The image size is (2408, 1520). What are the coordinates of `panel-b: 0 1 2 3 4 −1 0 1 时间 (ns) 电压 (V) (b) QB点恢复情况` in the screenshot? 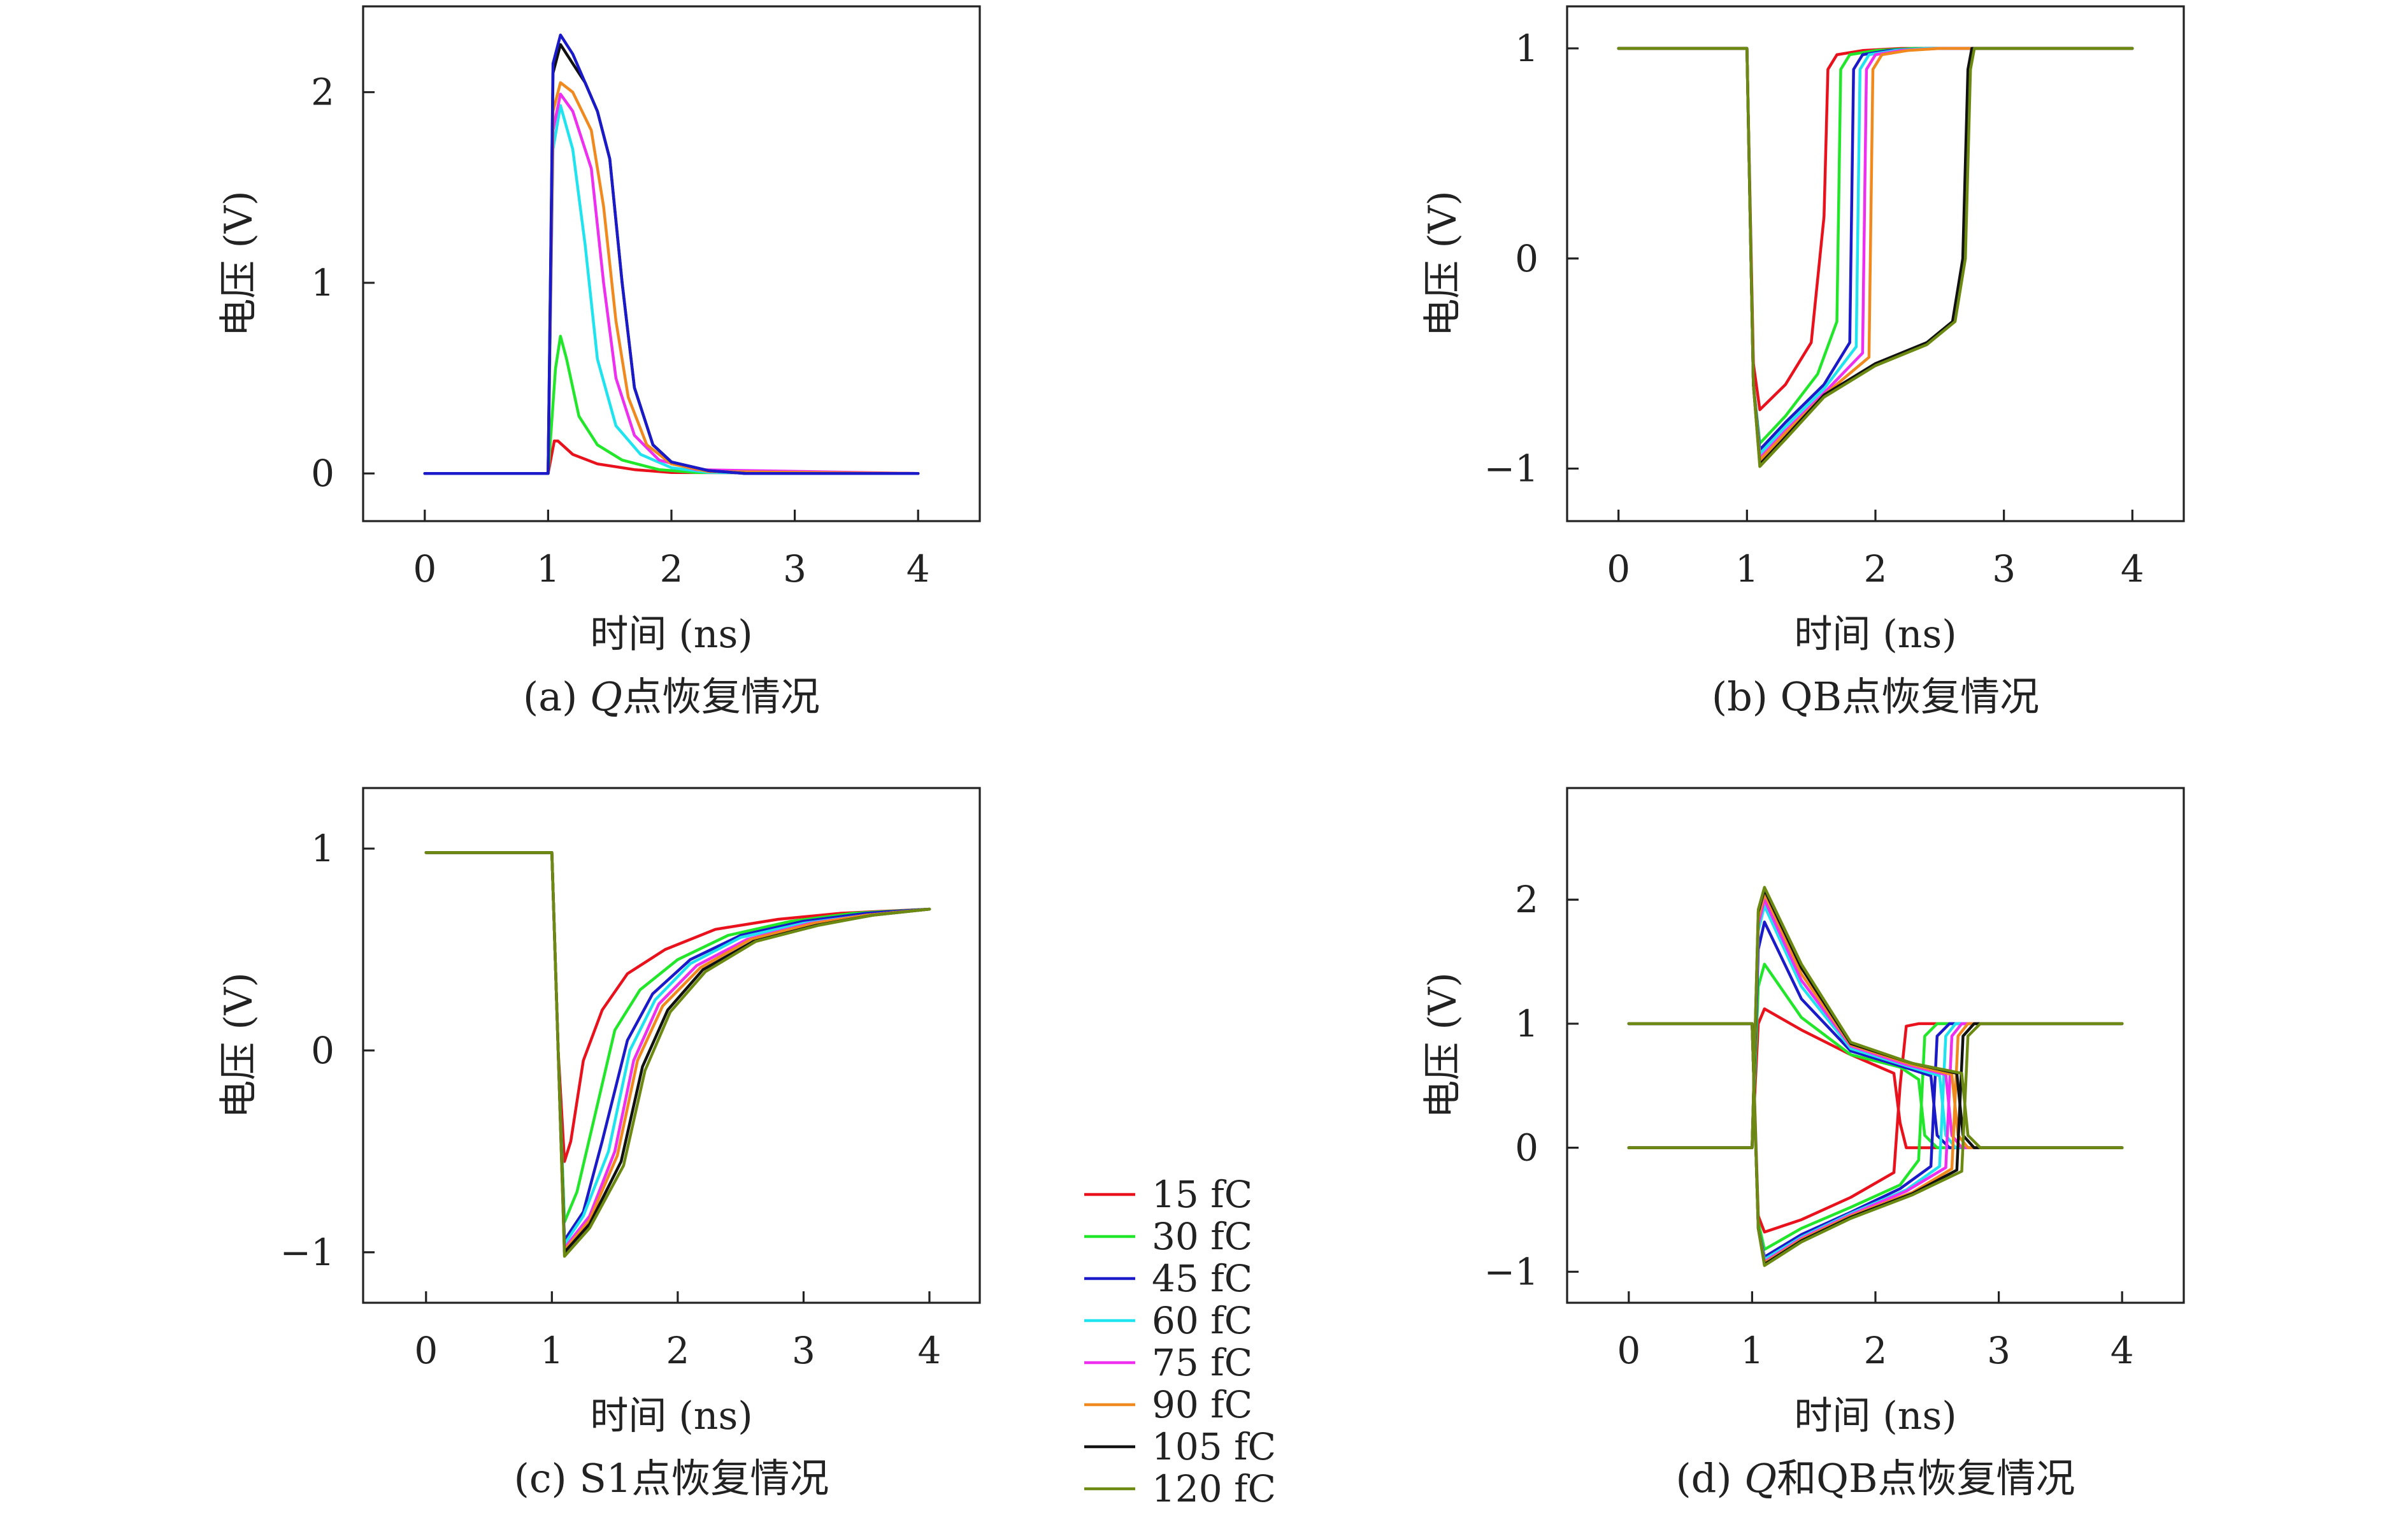 It's located at (1803, 363).